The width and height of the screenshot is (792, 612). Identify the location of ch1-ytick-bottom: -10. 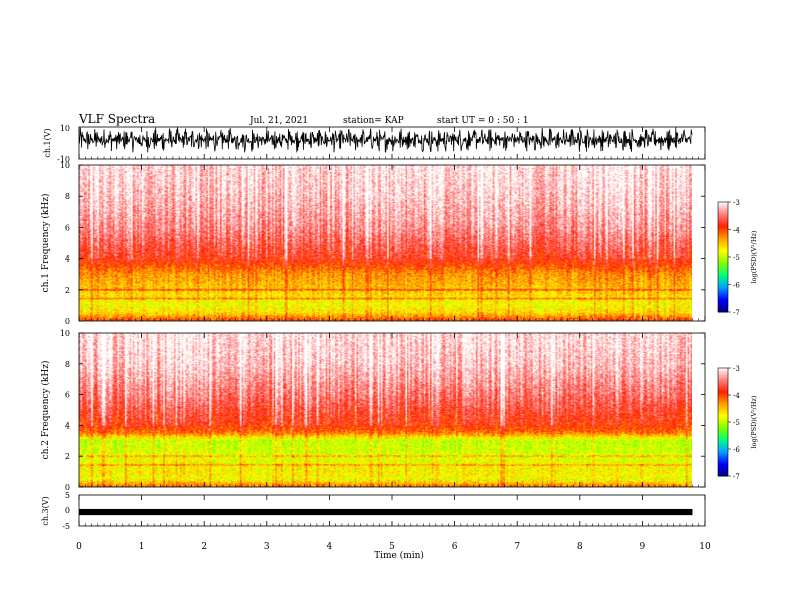
(63, 159).